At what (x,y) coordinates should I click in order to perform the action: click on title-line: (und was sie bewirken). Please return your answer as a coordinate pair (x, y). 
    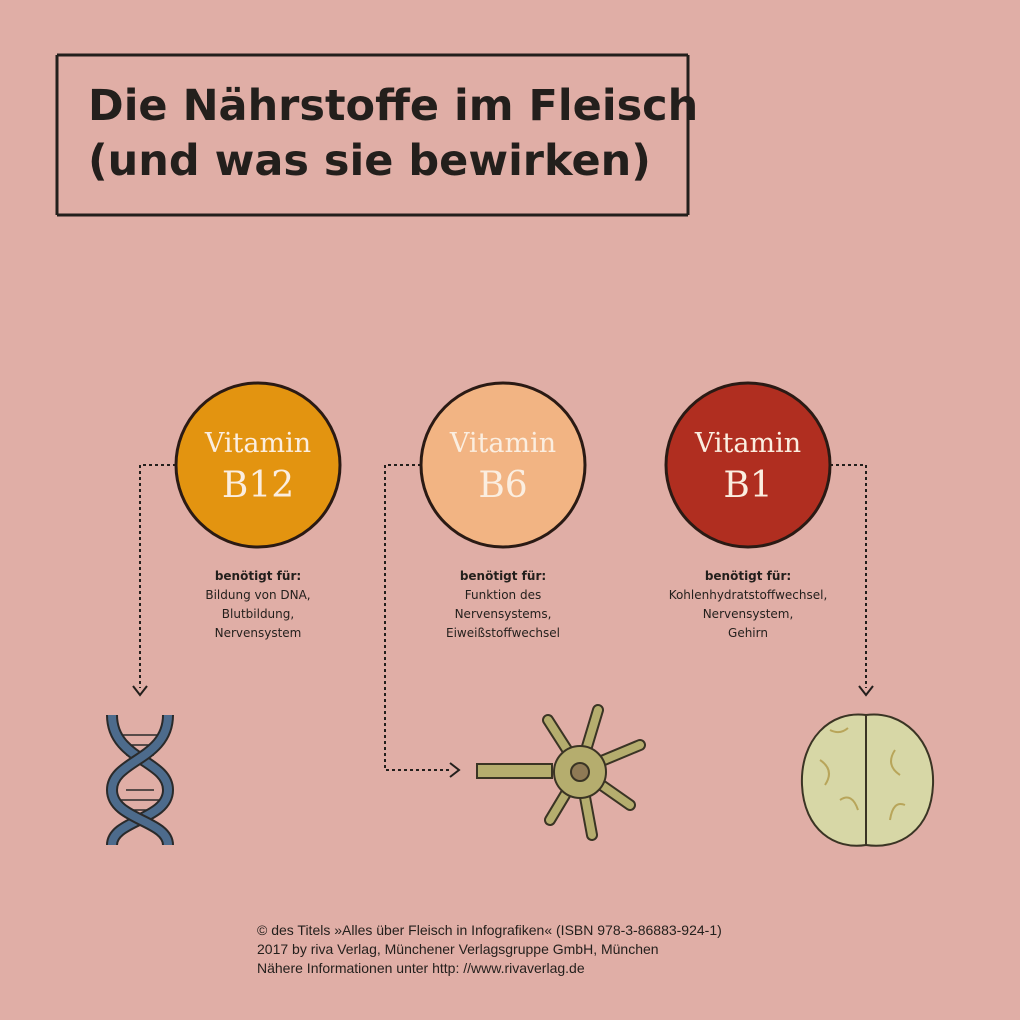
    Looking at the image, I should click on (369, 161).